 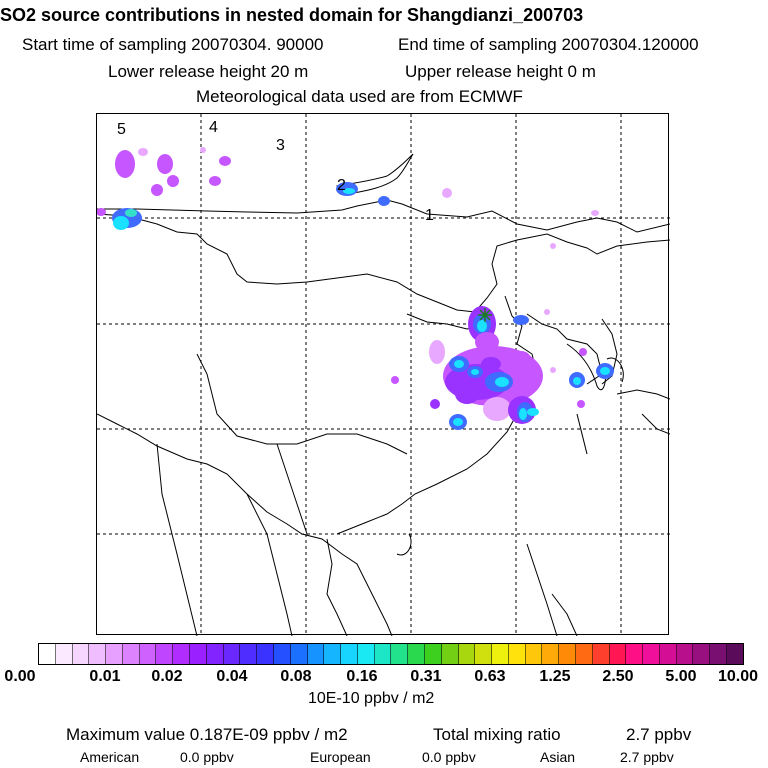 I want to click on lower-release-height: Lower release height 20 m, so click(x=208, y=71).